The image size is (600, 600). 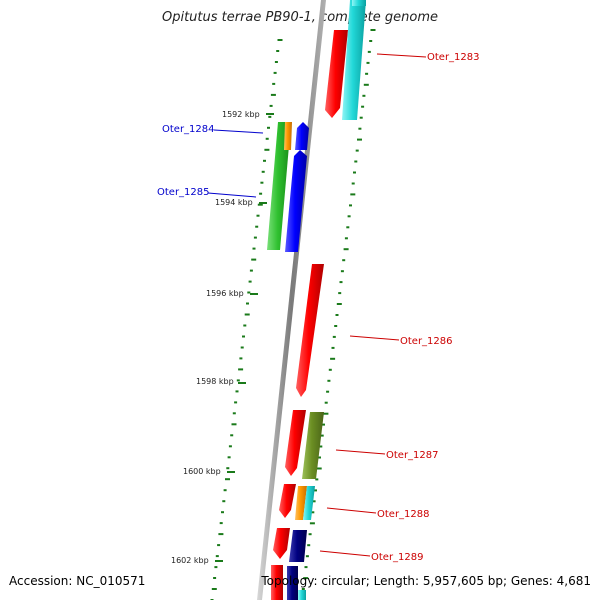 What do you see at coordinates (397, 557) in the screenshot?
I see `gene-label: Oter_1289` at bounding box center [397, 557].